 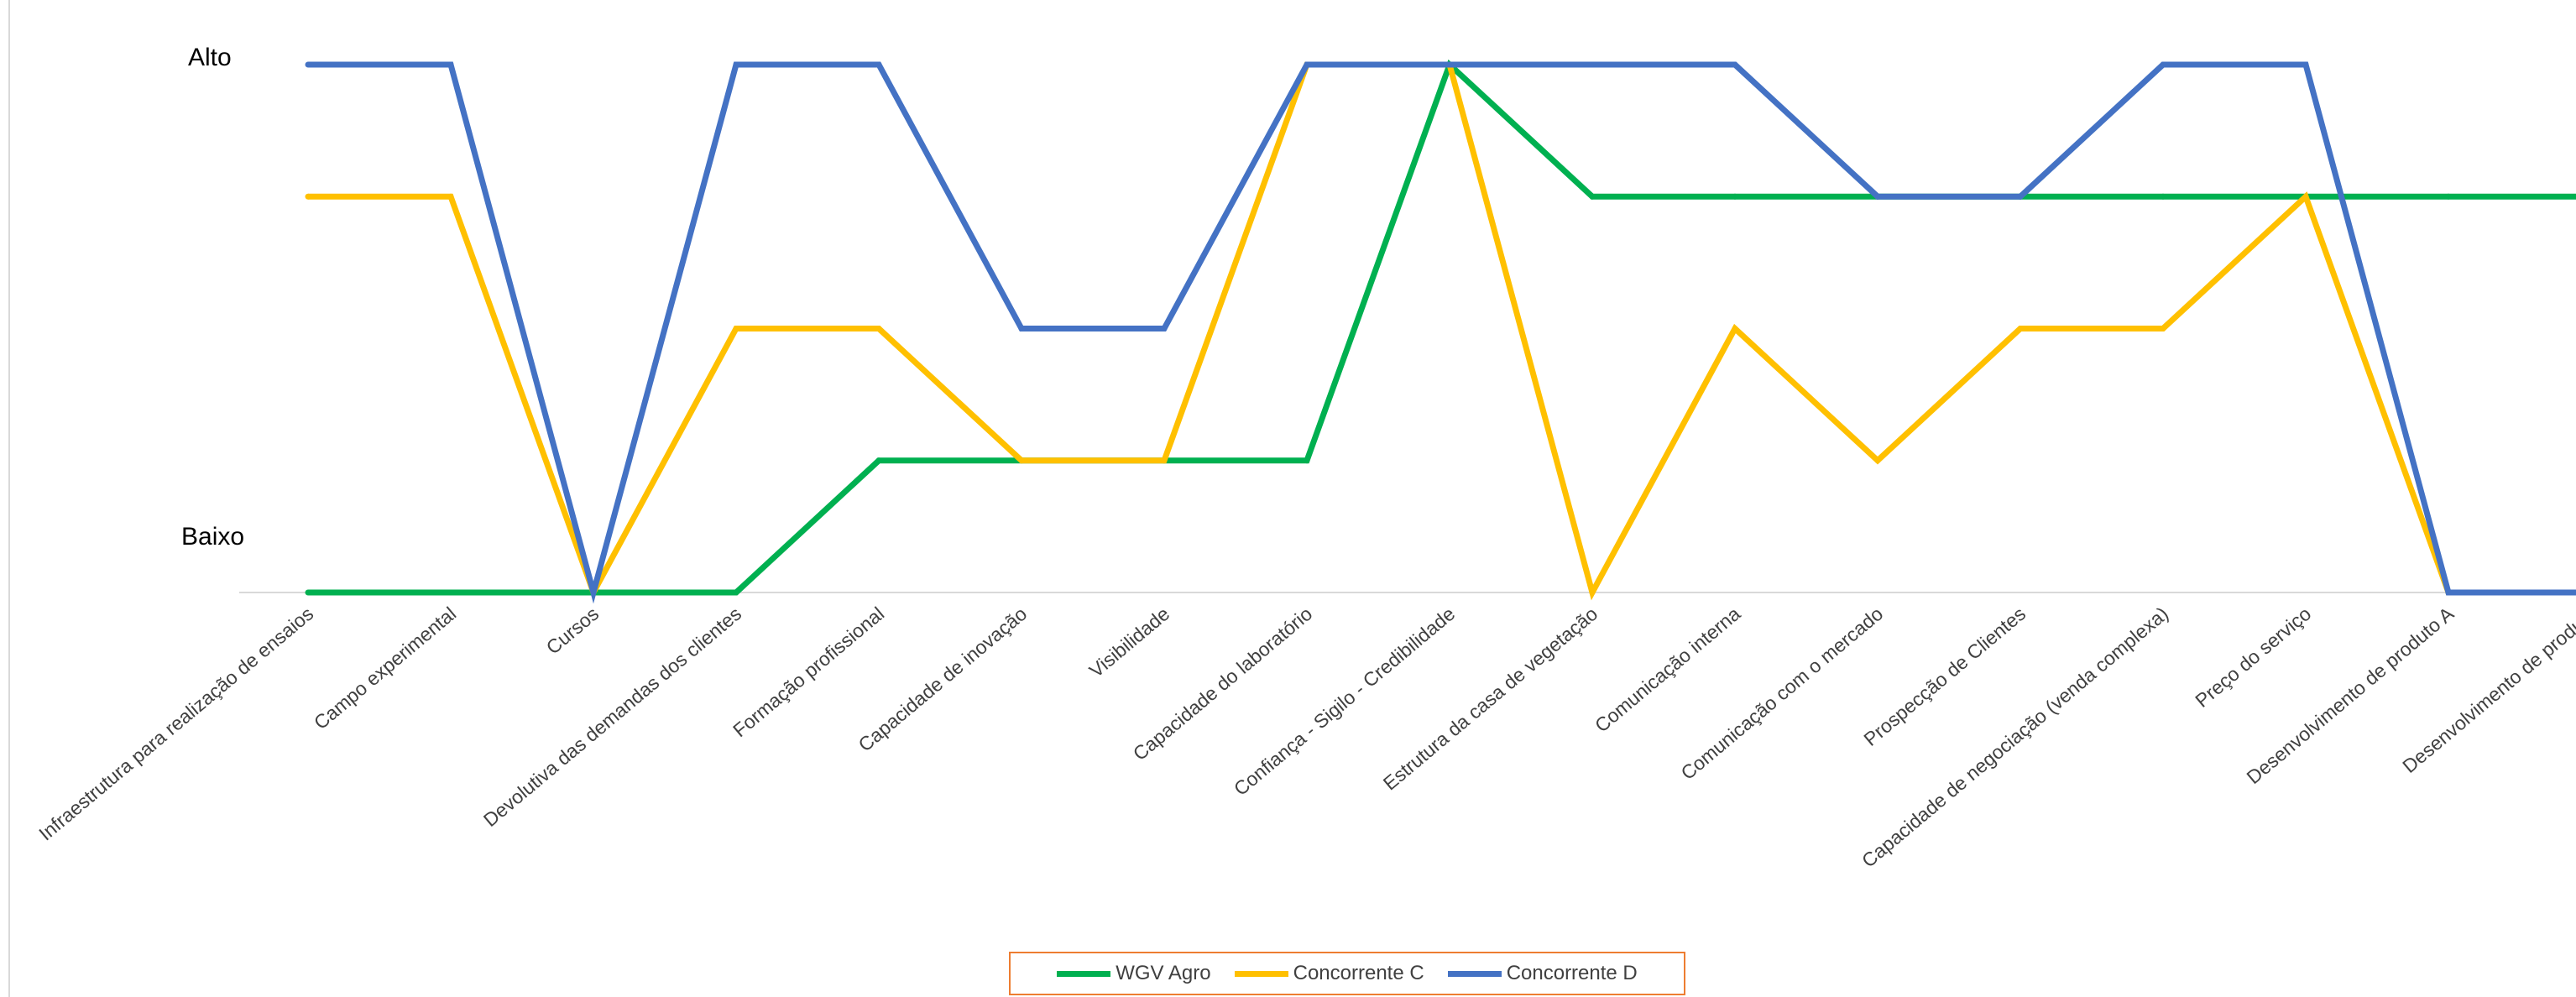 I want to click on chart-left-border, so click(x=9, y=498).